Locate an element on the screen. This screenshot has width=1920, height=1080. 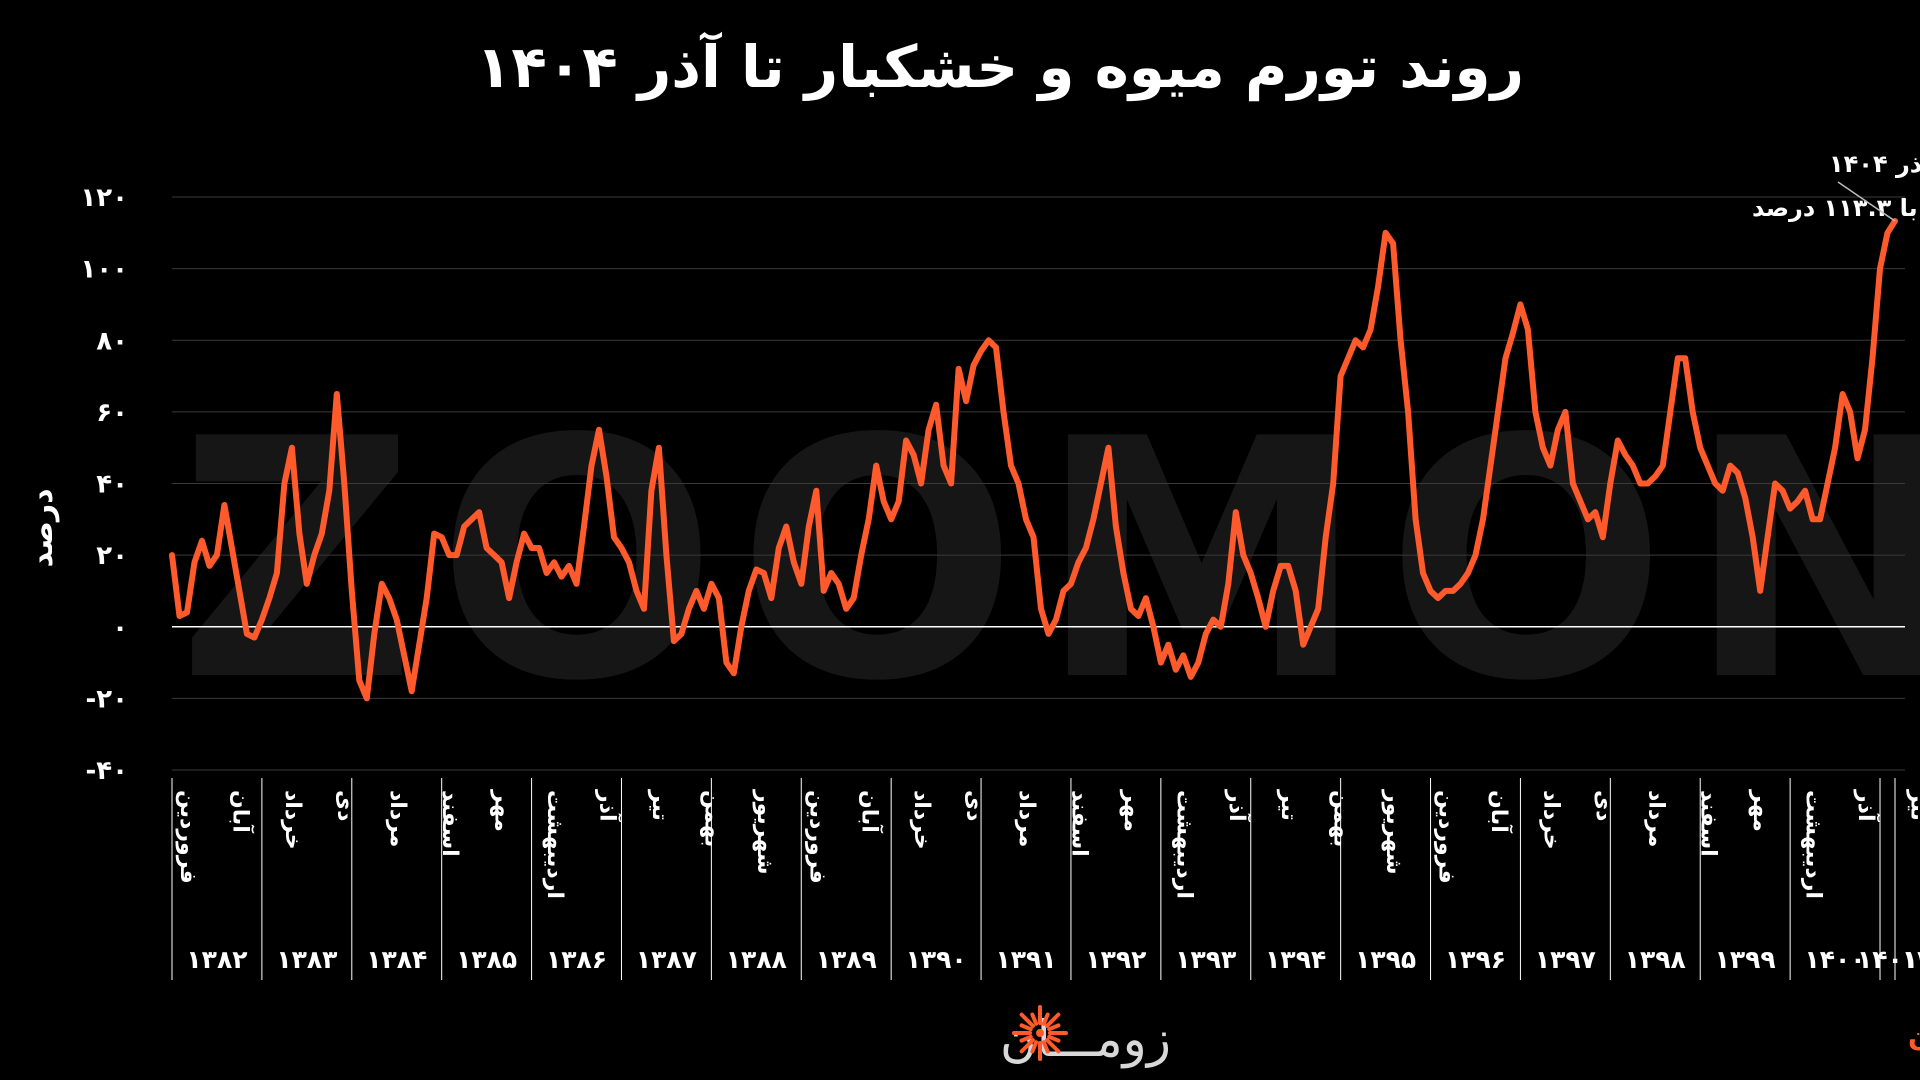
y-tick-label: ۱۲۰ is located at coordinates (104, 198).